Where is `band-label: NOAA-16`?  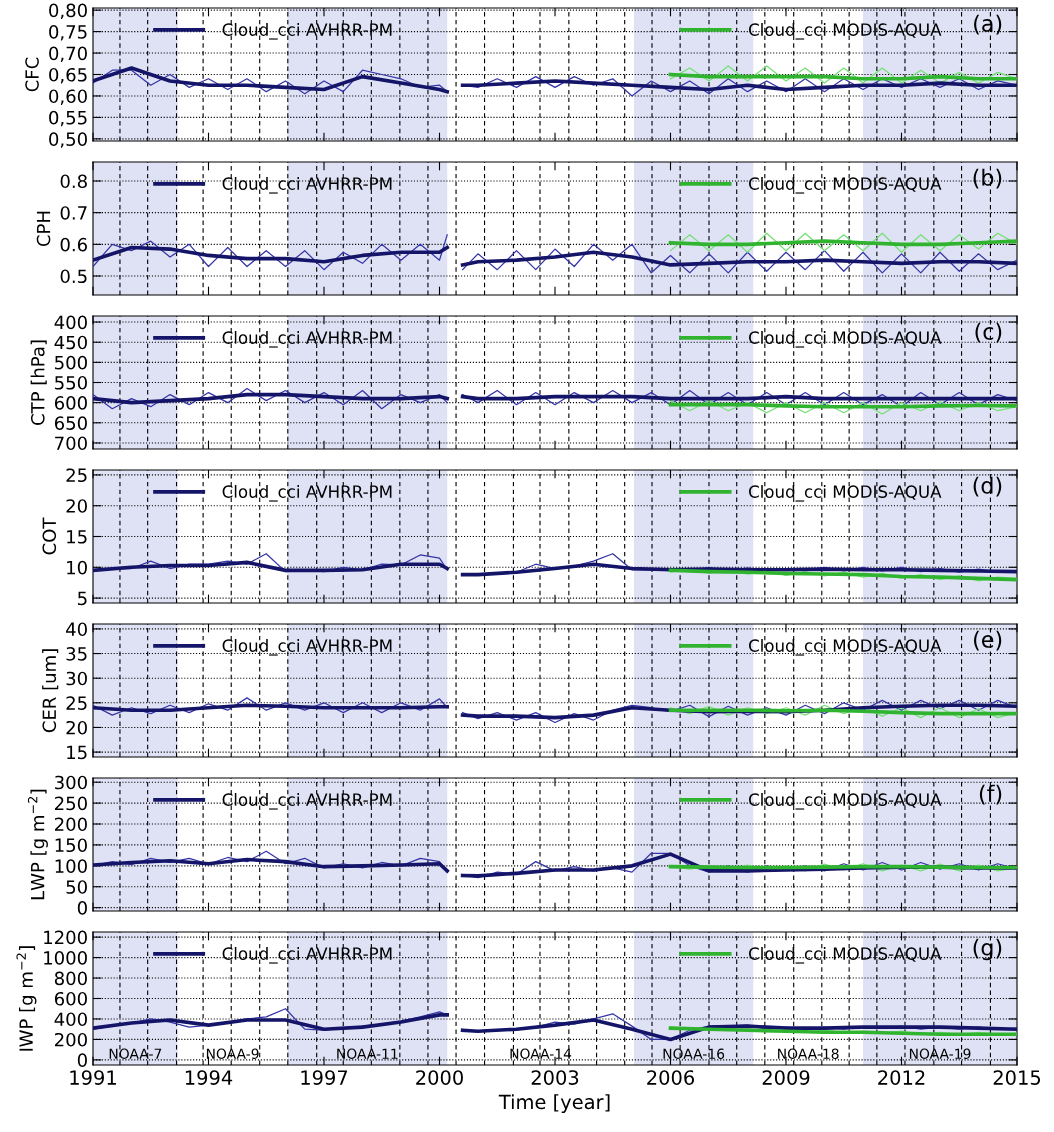
band-label: NOAA-16 is located at coordinates (694, 1053).